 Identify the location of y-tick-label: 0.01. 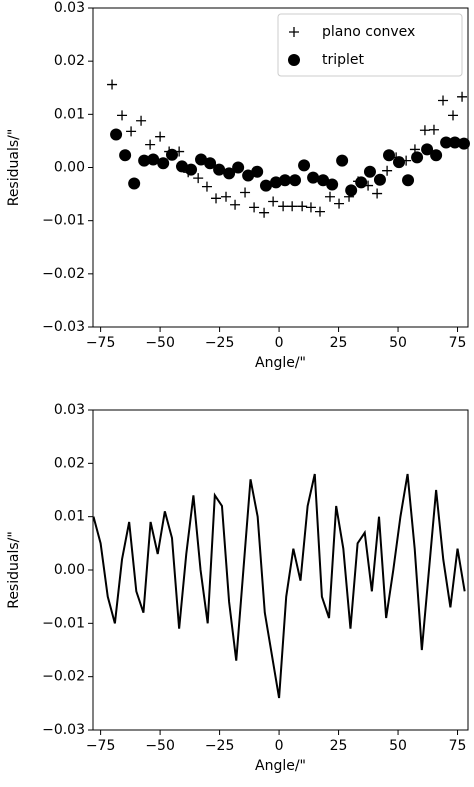
(69, 517).